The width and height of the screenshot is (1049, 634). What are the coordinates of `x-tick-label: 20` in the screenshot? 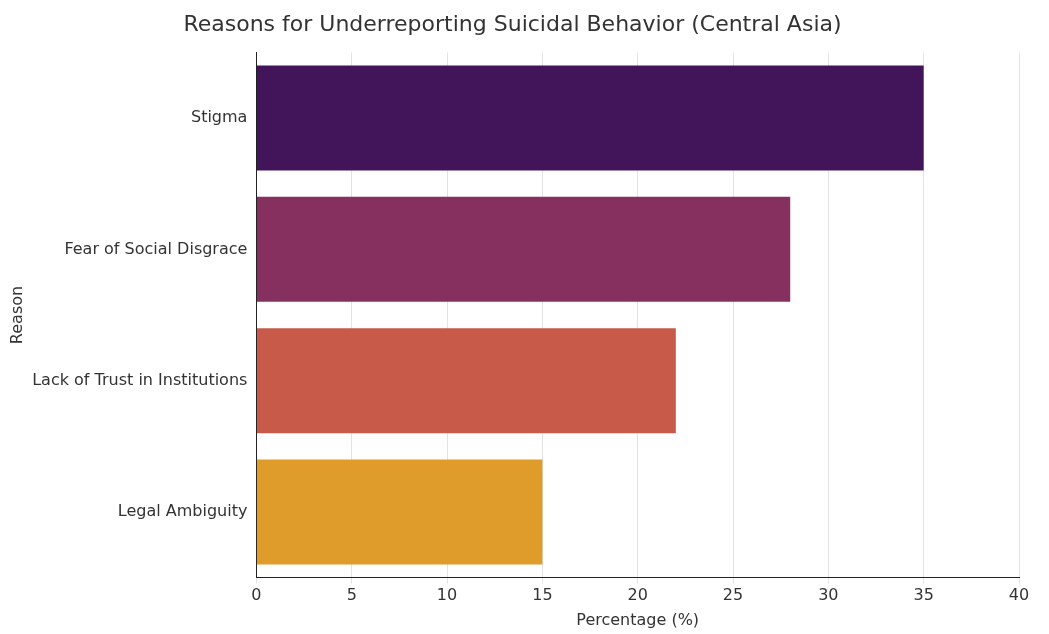 It's located at (637, 595).